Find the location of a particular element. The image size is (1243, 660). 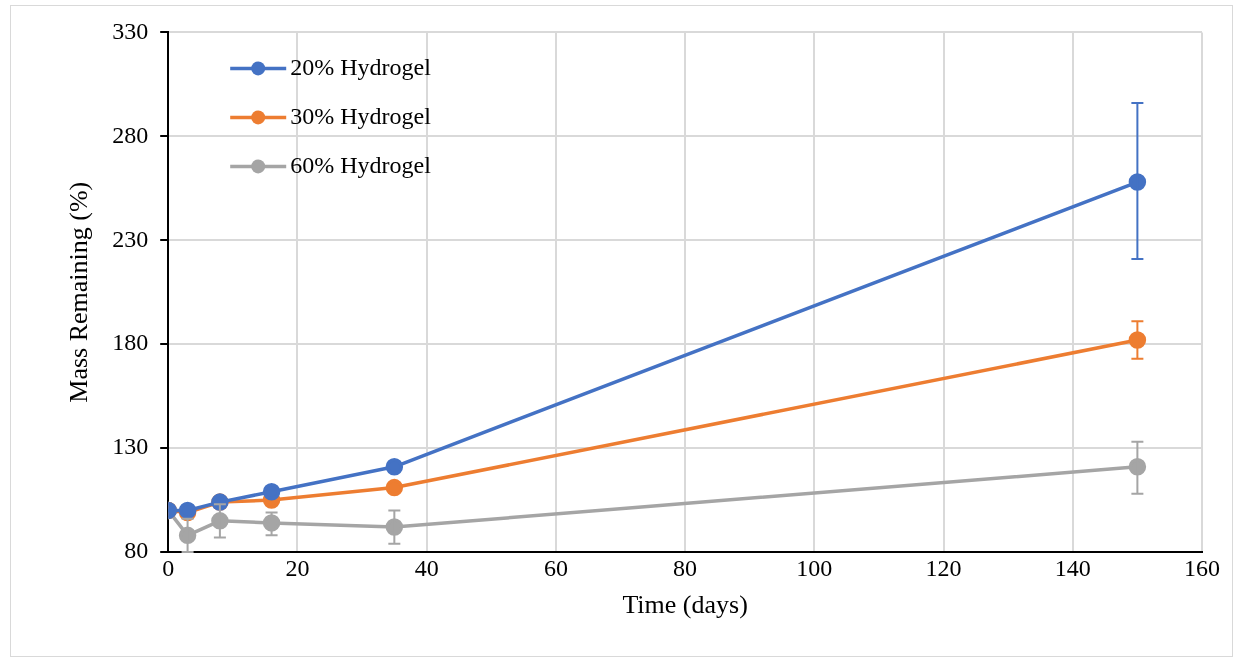

legend-label: 30% Hydrogel is located at coordinates (361, 115).